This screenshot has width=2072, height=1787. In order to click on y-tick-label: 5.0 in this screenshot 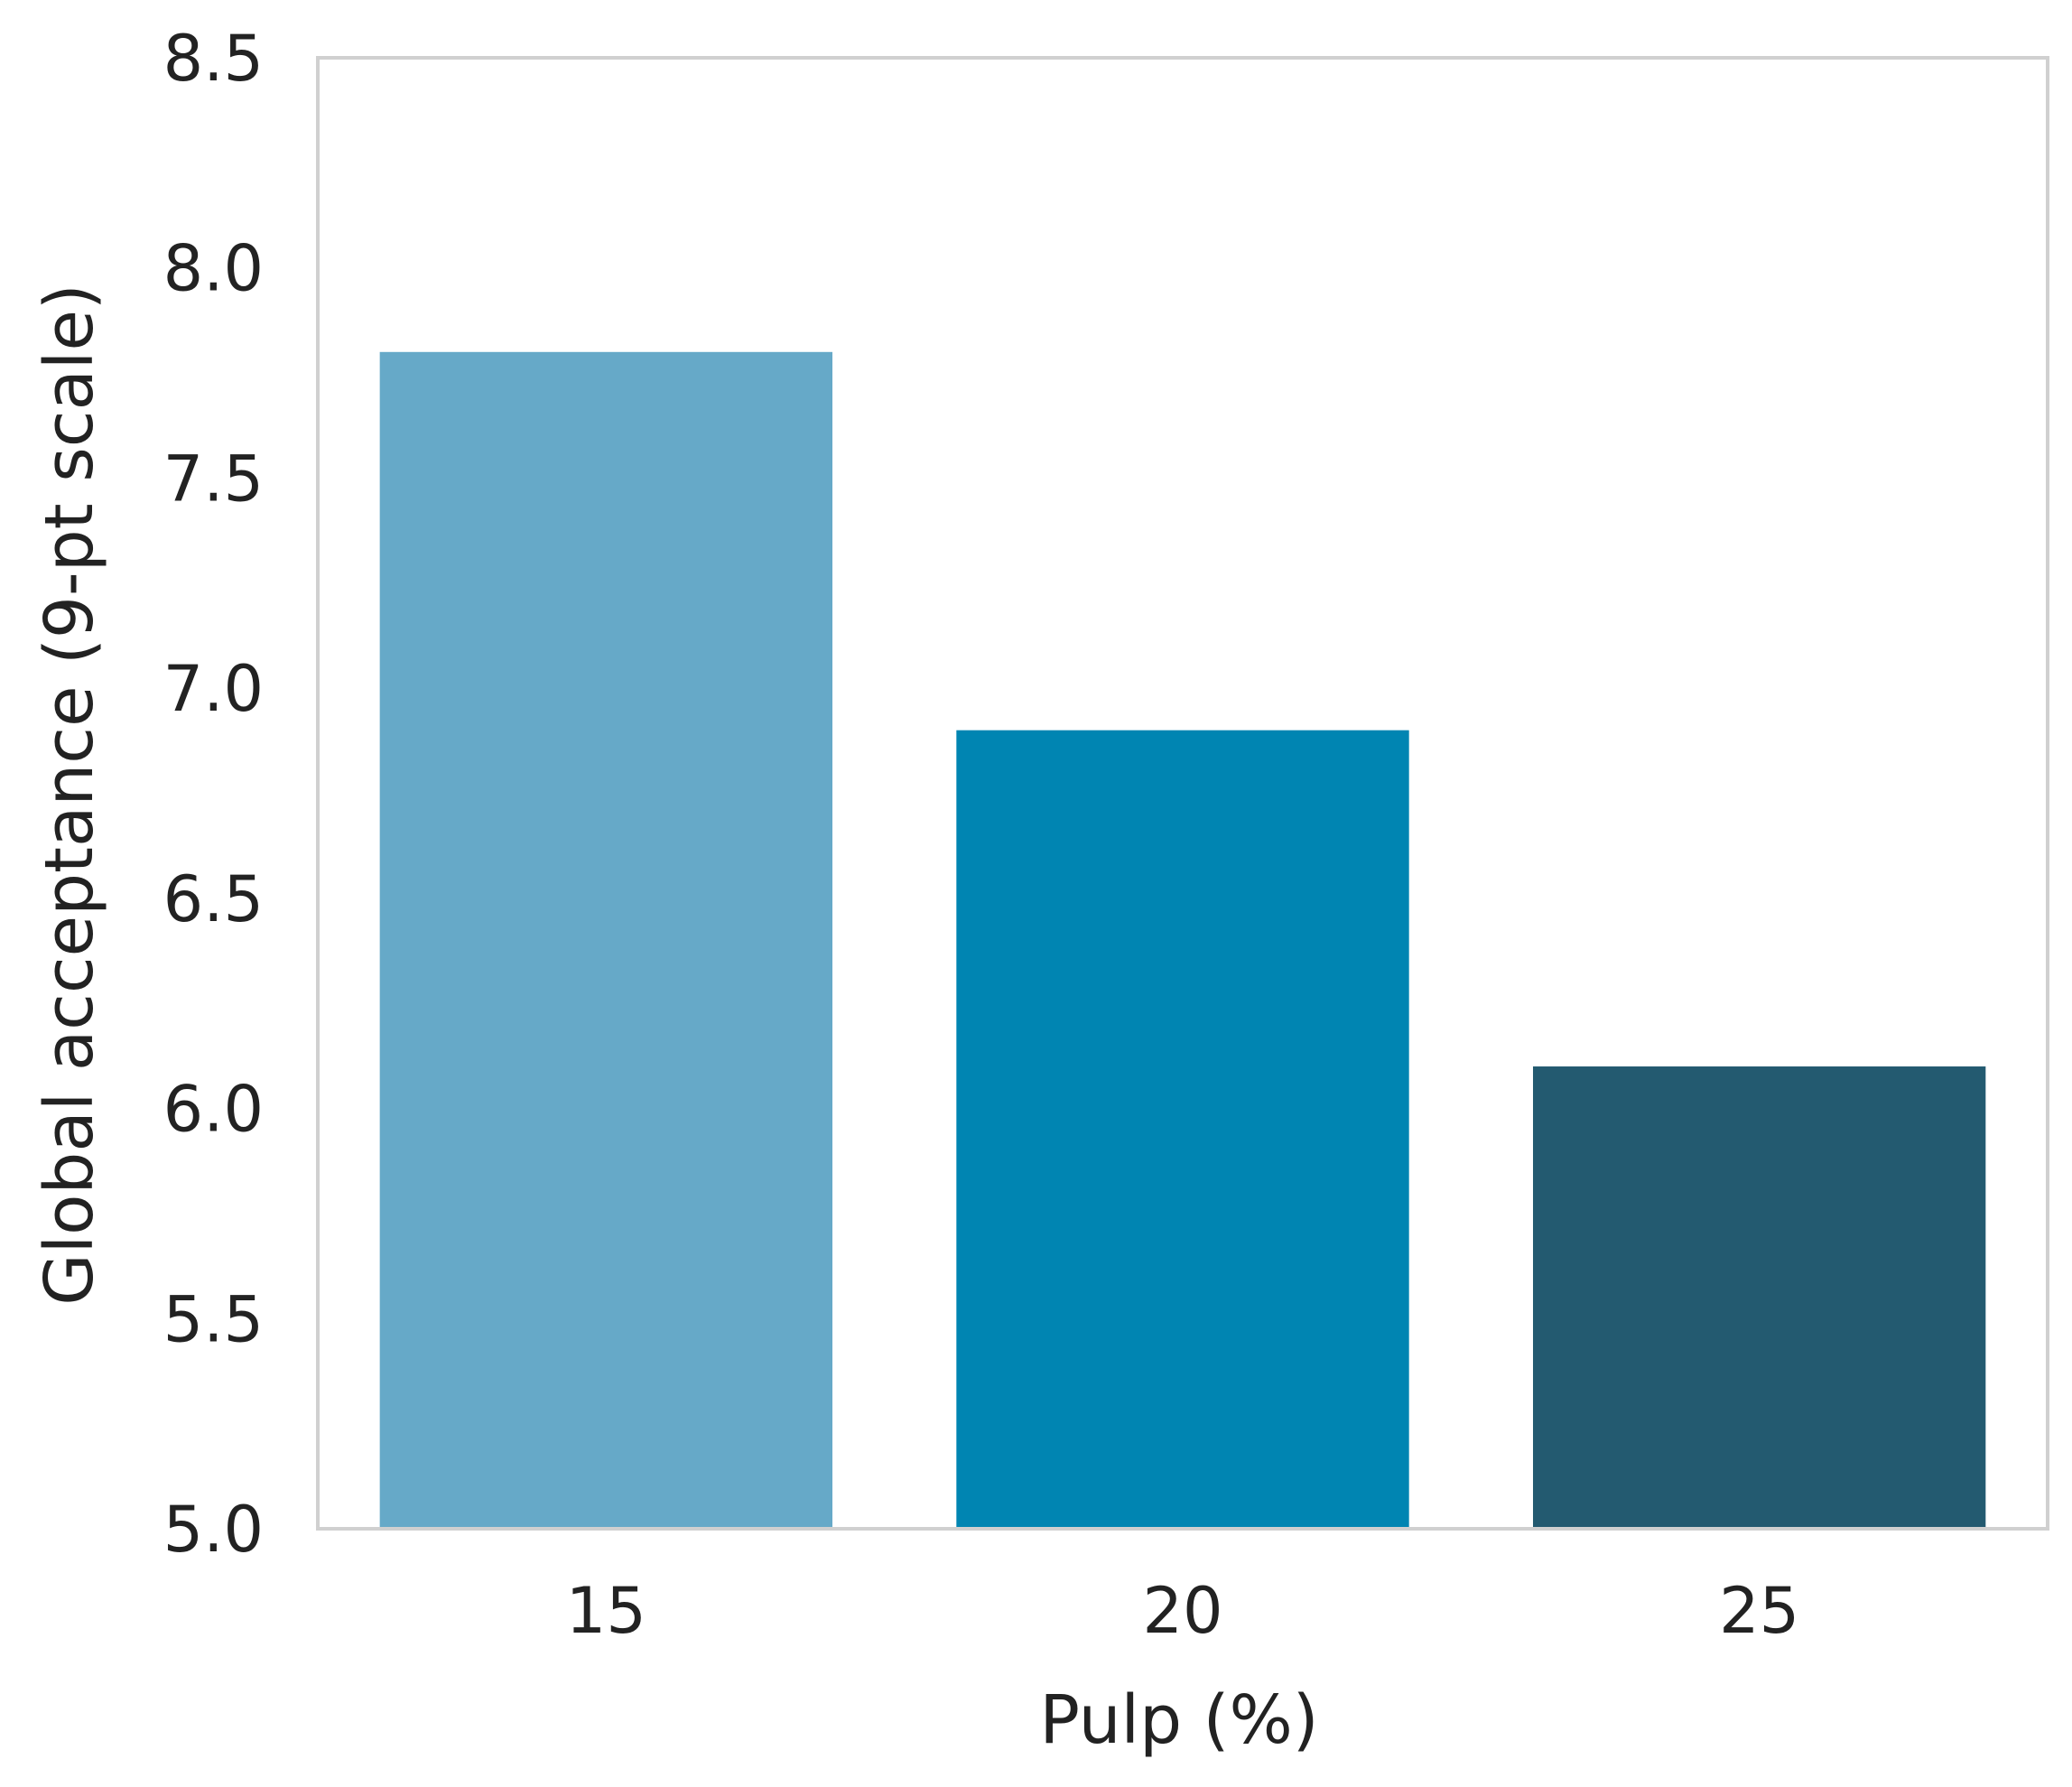, I will do `click(213, 1530)`.